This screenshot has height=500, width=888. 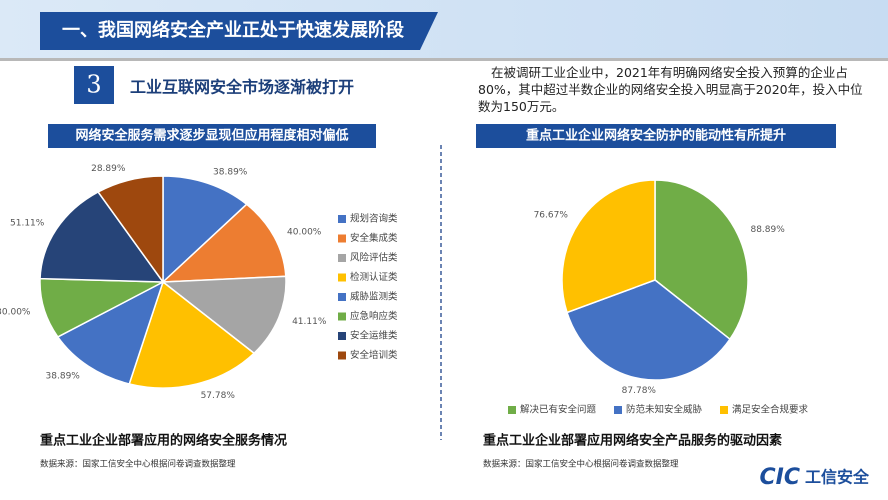 What do you see at coordinates (770, 410) in the screenshot?
I see `legend-label: 满足安全合规要求` at bounding box center [770, 410].